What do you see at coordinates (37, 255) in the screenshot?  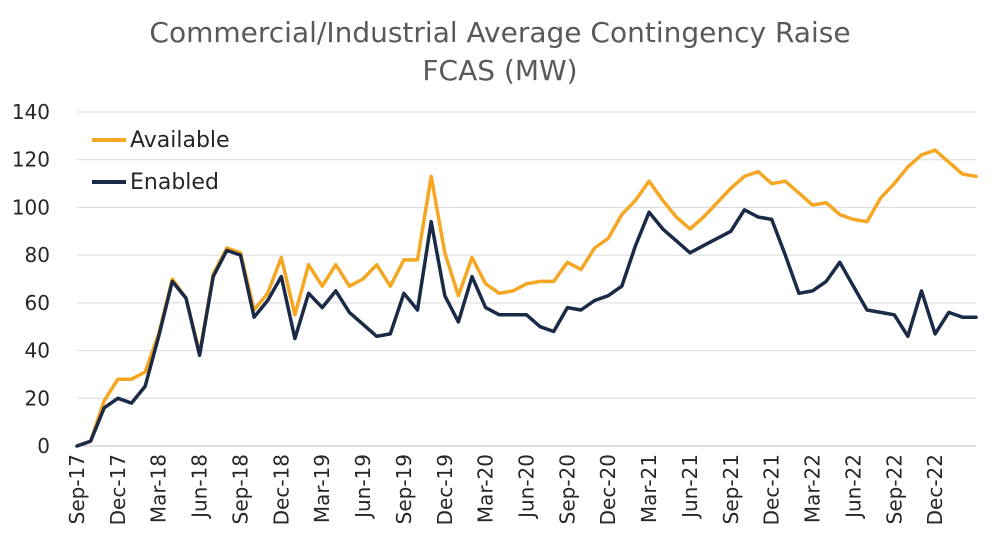 I see `y-tick-label: 80` at bounding box center [37, 255].